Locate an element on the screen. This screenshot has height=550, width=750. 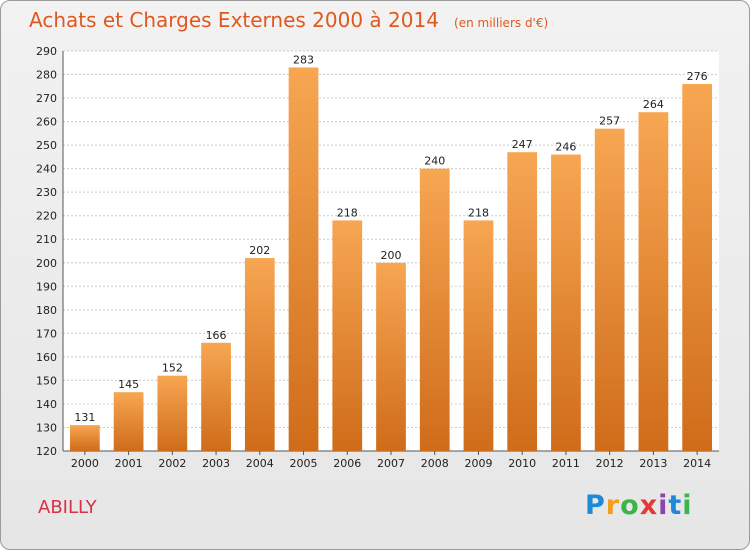
data-label: 240 is located at coordinates (434, 161).